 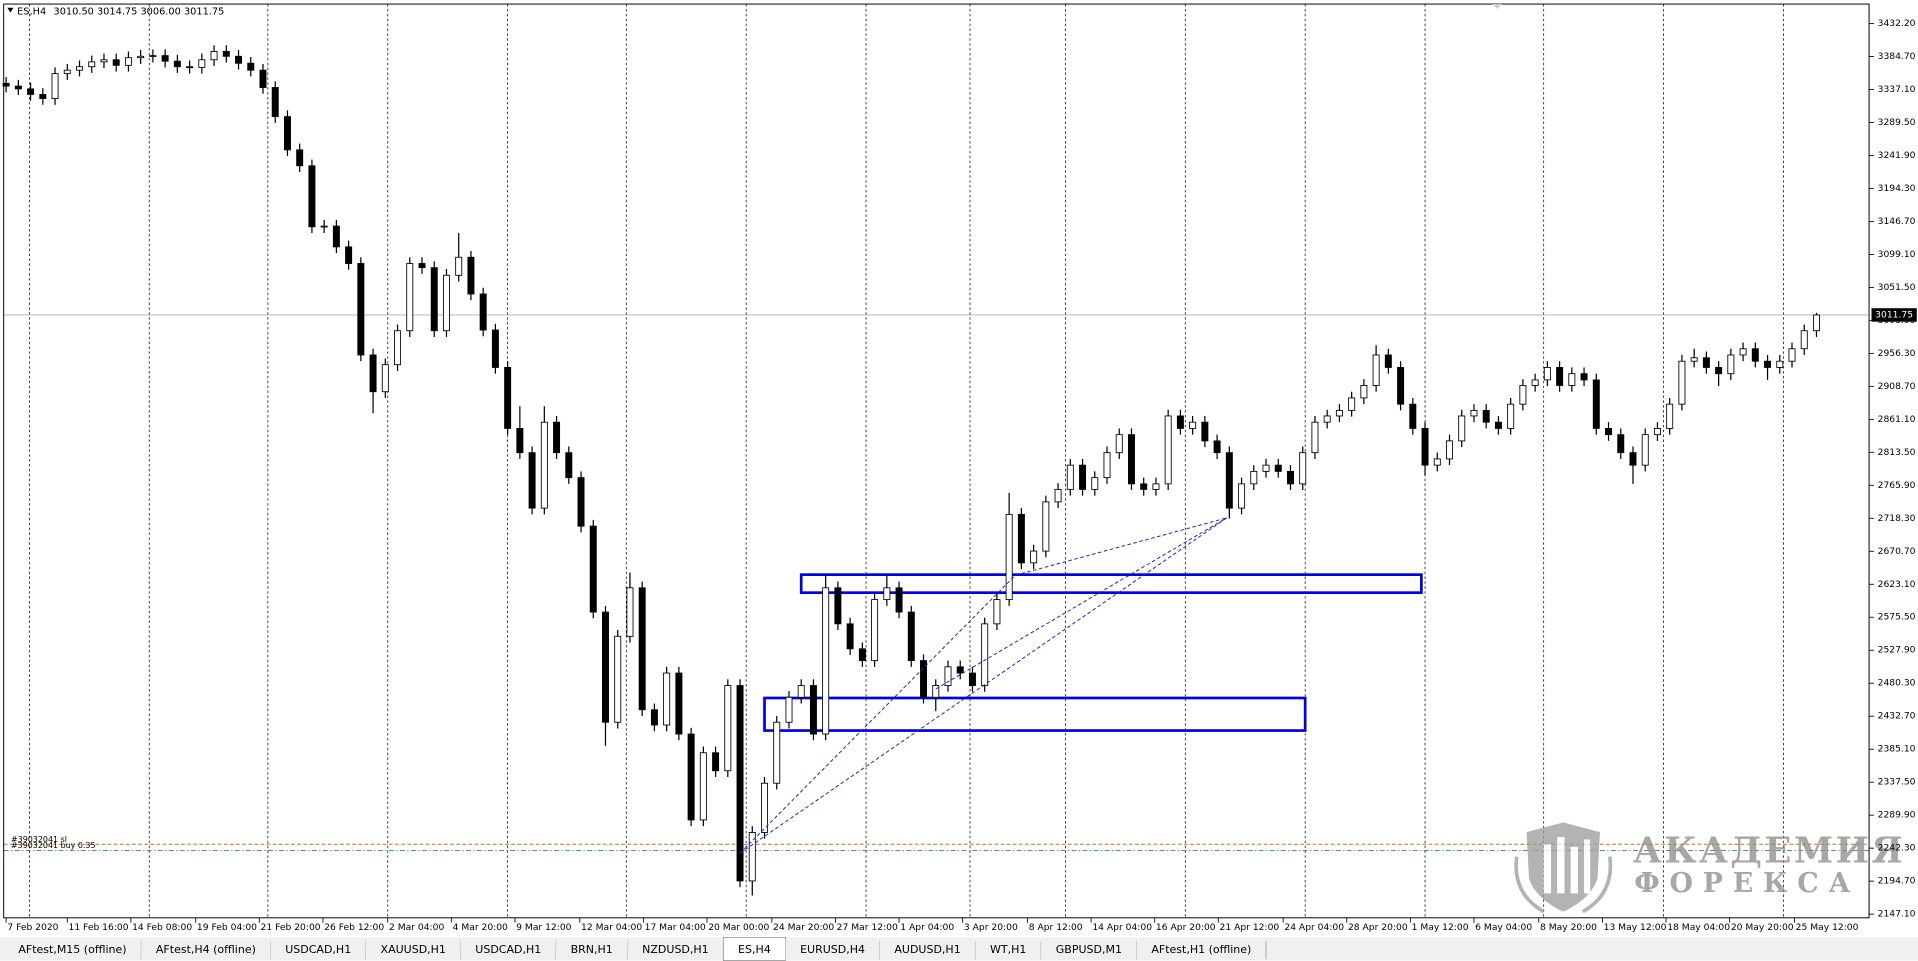 I want to click on quote-header: 3010.50 3014.75 3006.00 3011.75, so click(x=138, y=11).